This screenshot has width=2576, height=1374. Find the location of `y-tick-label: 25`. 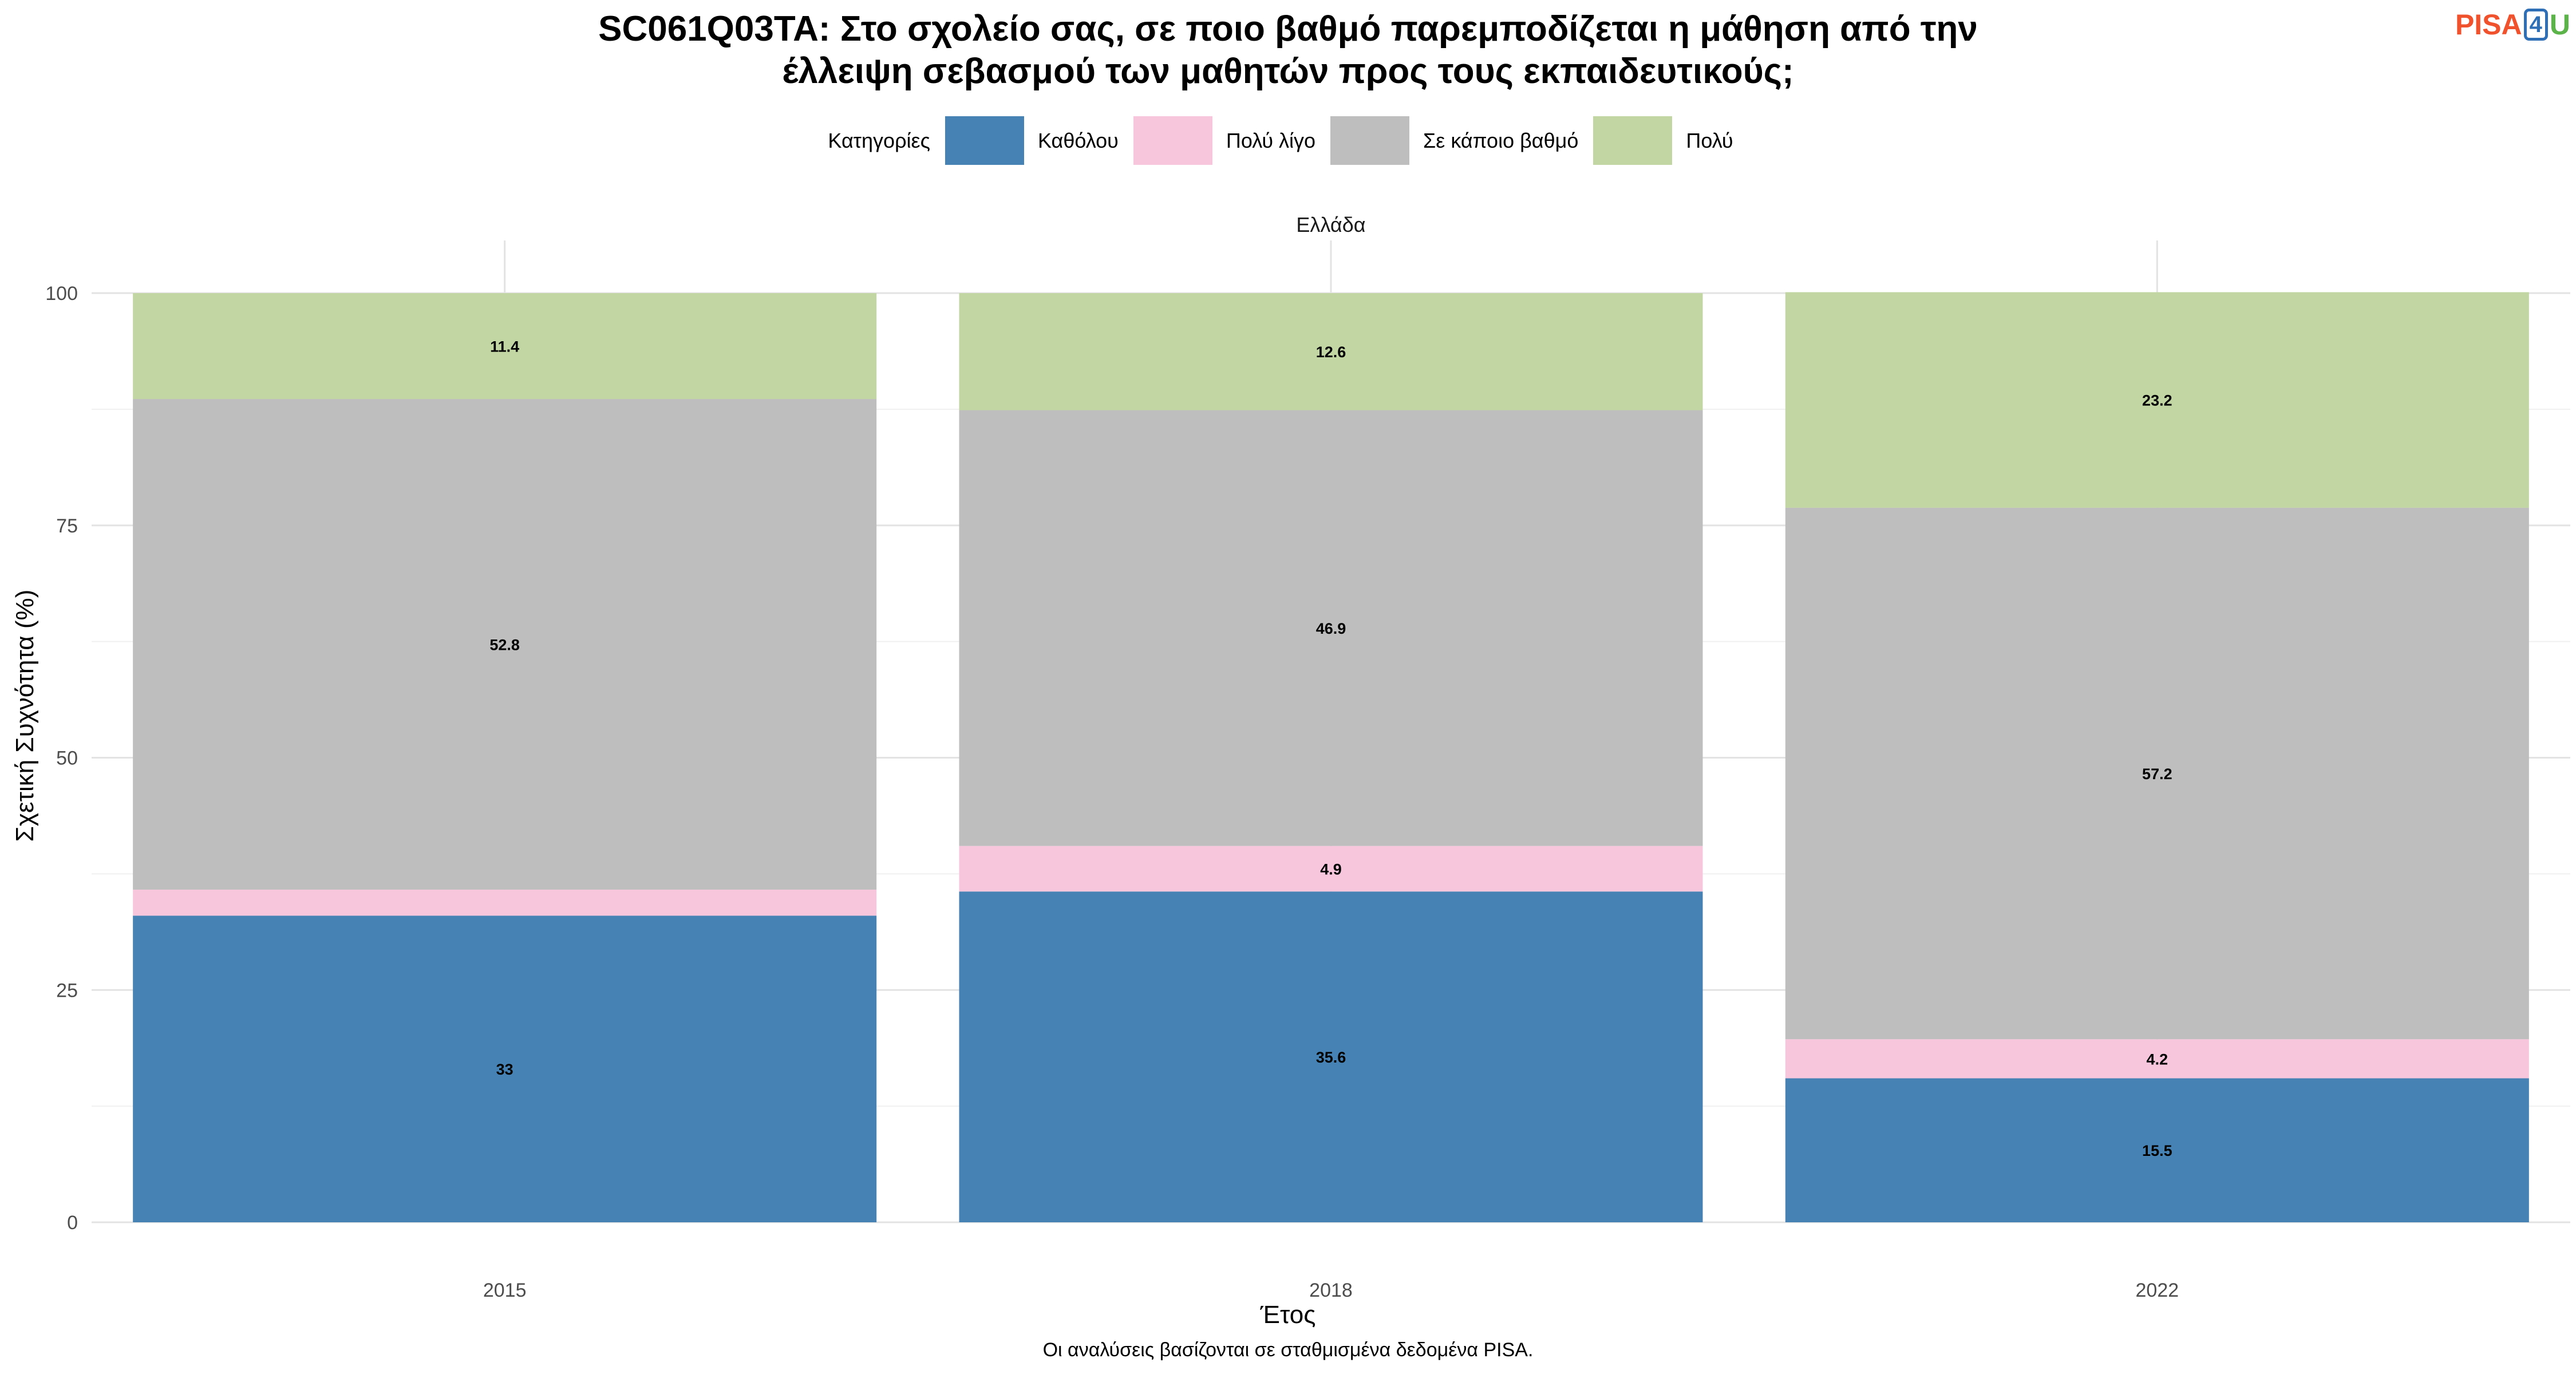

y-tick-label: 25 is located at coordinates (67, 990).